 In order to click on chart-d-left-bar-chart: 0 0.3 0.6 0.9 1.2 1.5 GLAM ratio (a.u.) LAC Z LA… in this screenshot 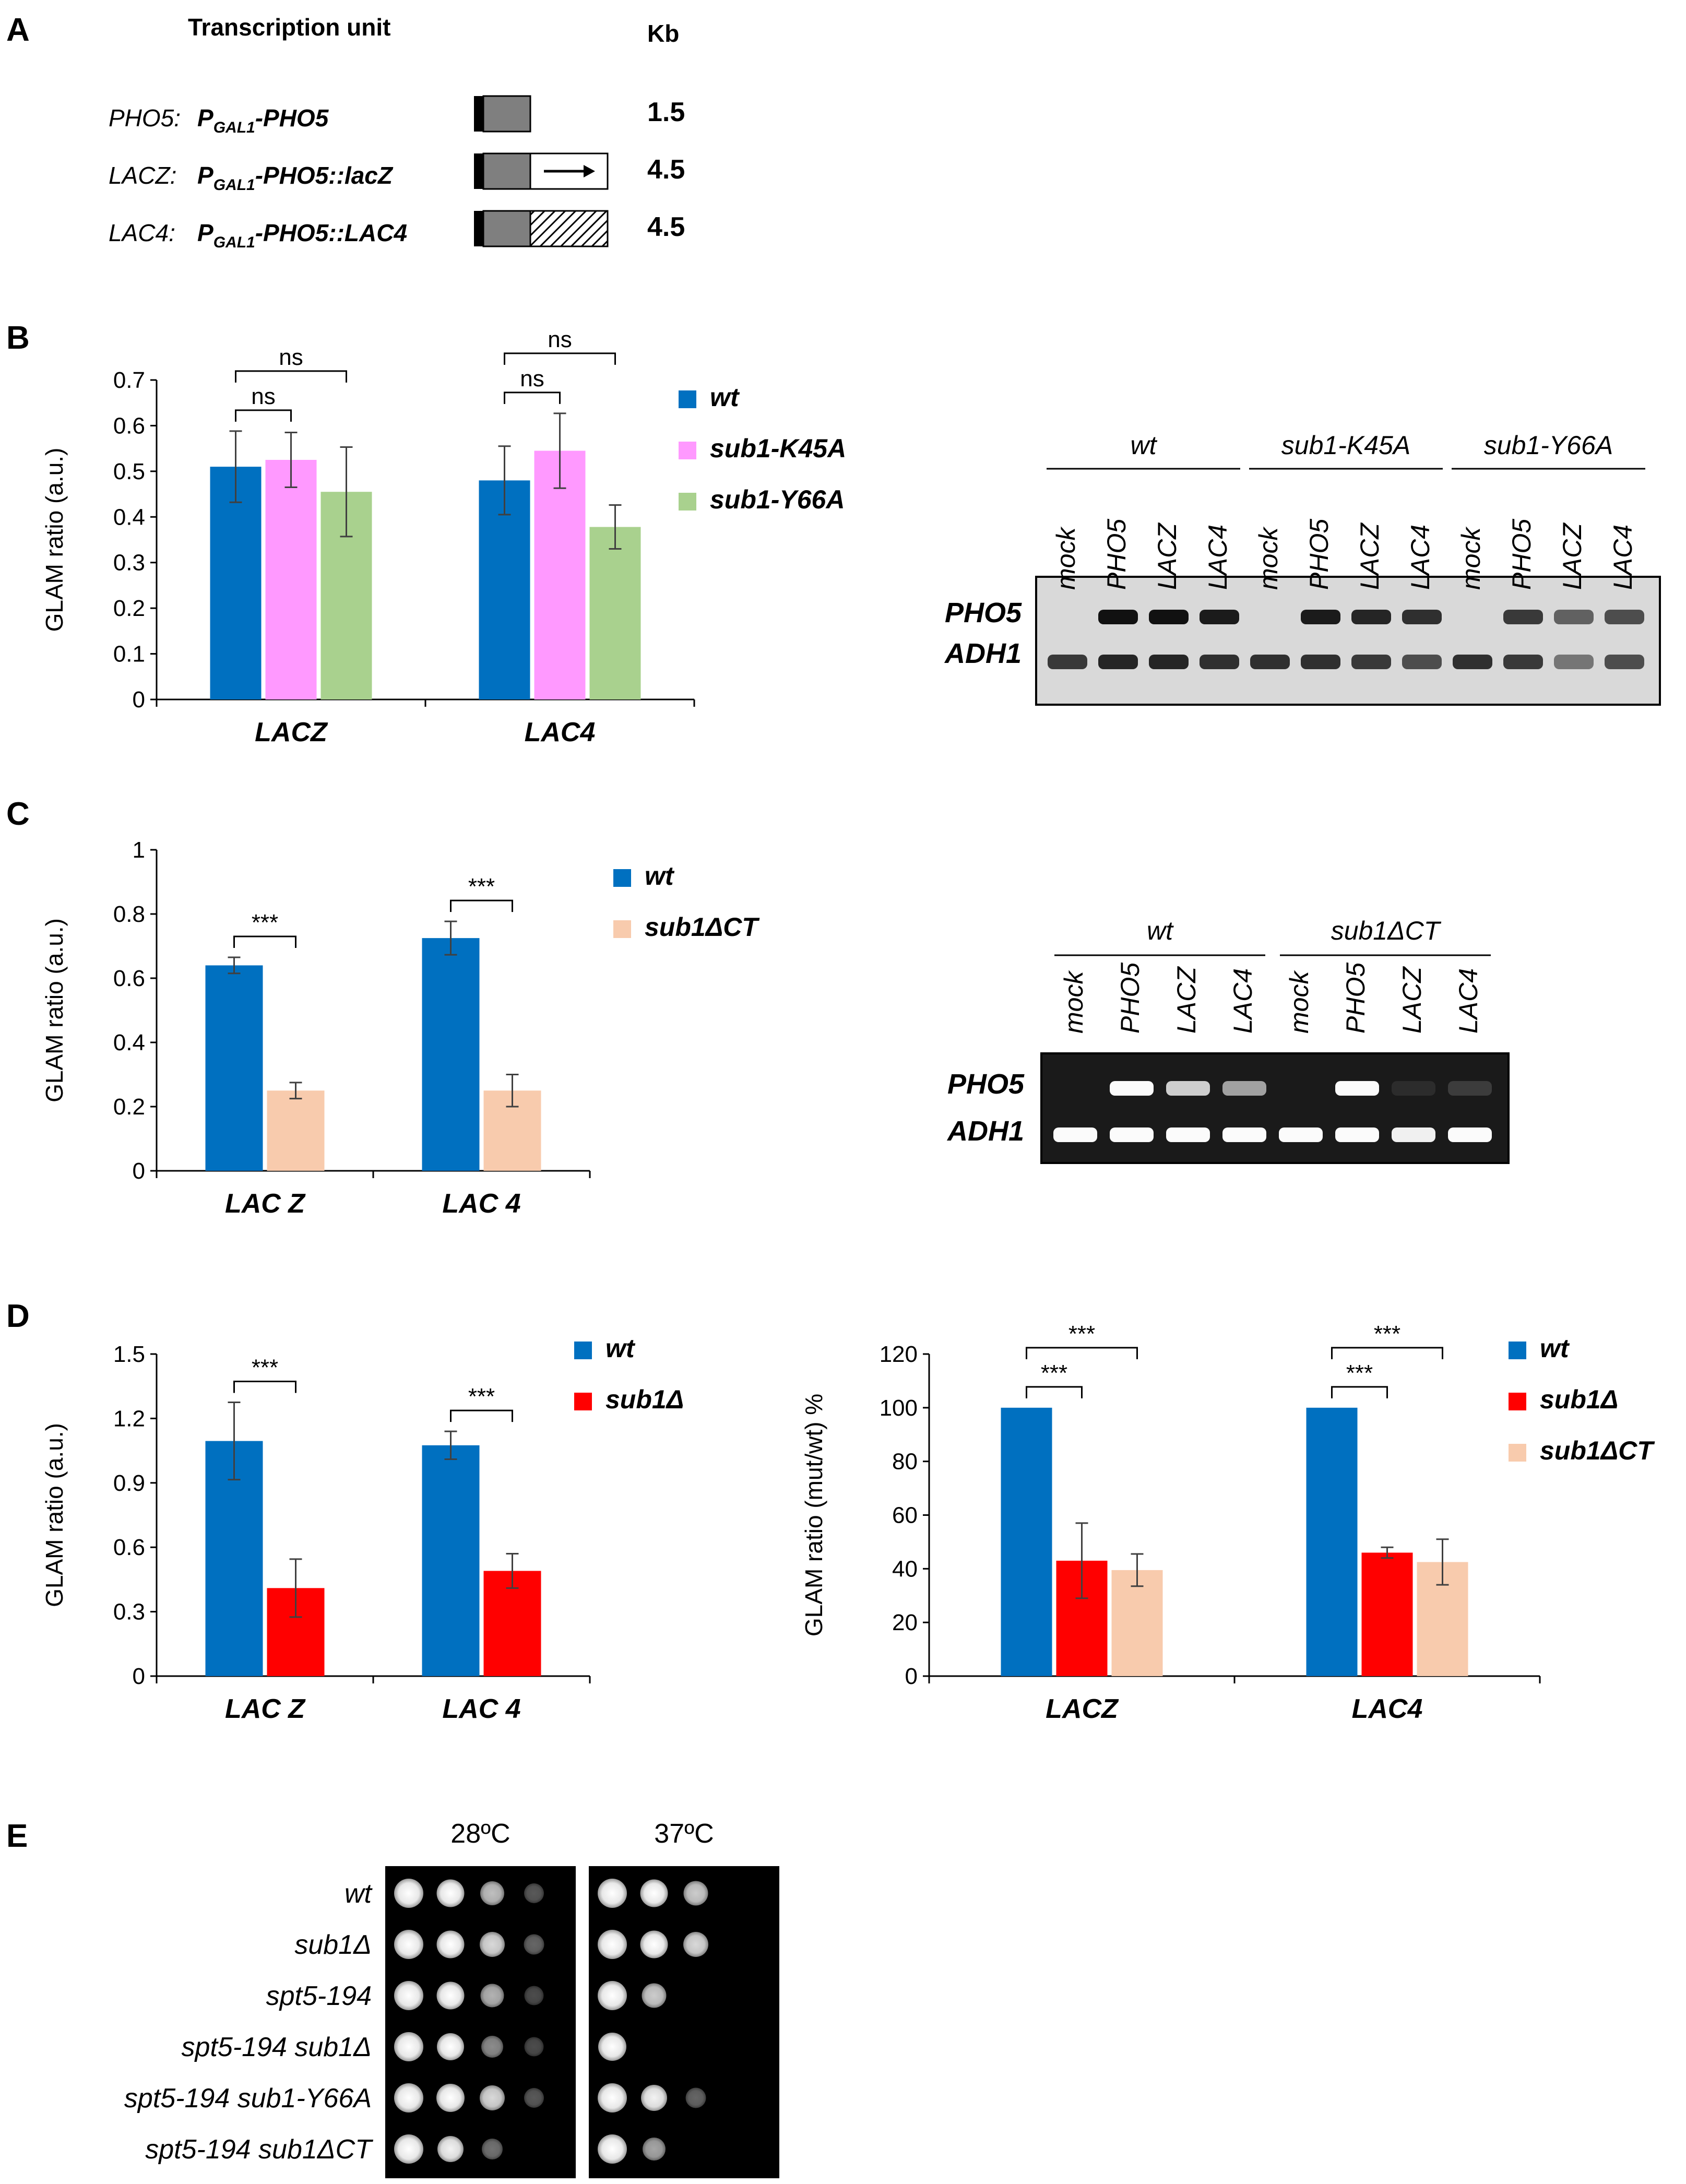, I will do `click(362, 1529)`.